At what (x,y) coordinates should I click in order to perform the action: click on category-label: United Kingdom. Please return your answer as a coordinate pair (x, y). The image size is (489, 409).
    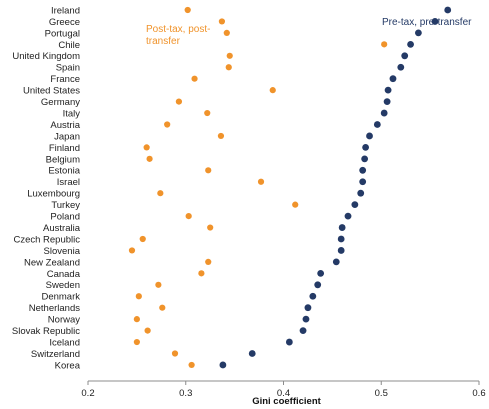
    Looking at the image, I should click on (46, 56).